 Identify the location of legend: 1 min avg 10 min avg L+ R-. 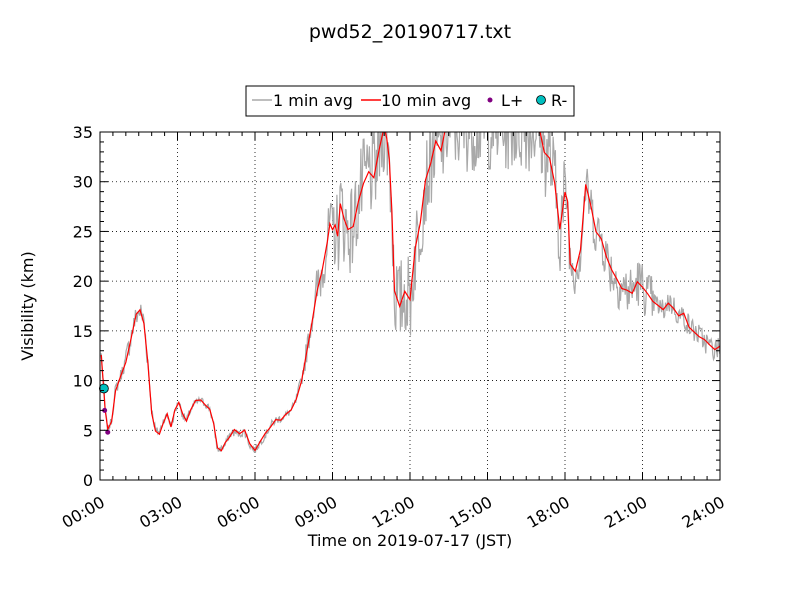
(410, 101).